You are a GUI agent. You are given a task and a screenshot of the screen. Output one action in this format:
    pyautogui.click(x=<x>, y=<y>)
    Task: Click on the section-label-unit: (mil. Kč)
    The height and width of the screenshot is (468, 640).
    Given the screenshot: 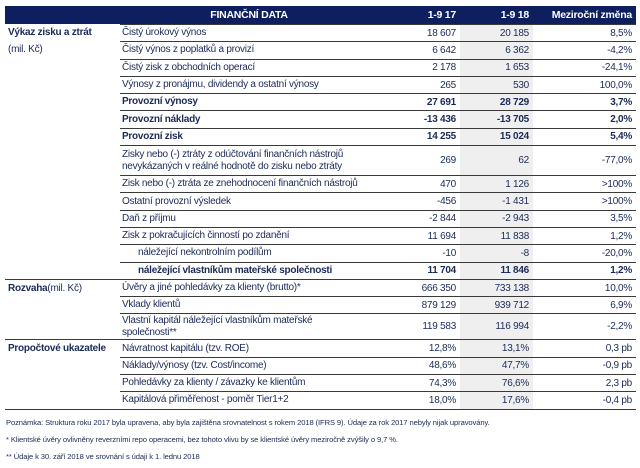 What is the action you would take?
    pyautogui.click(x=64, y=288)
    